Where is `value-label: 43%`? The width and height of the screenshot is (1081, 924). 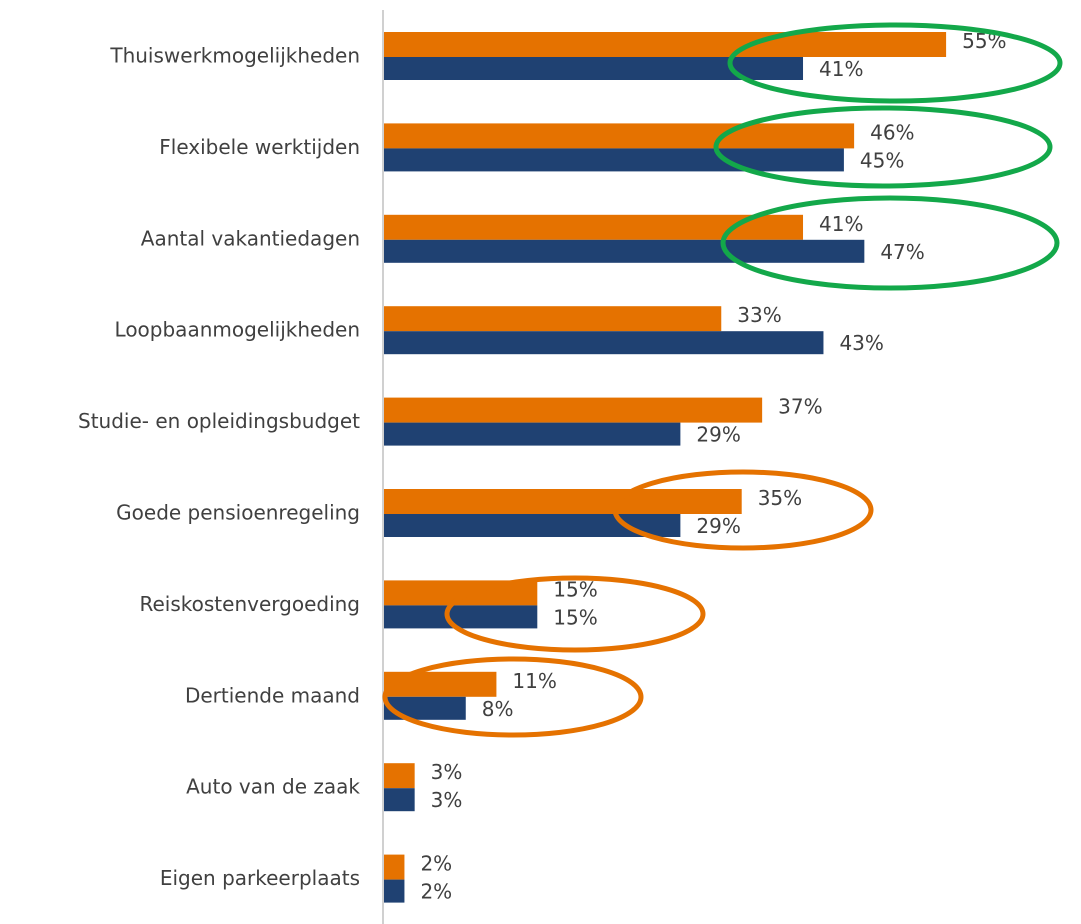
value-label: 43% is located at coordinates (861, 343).